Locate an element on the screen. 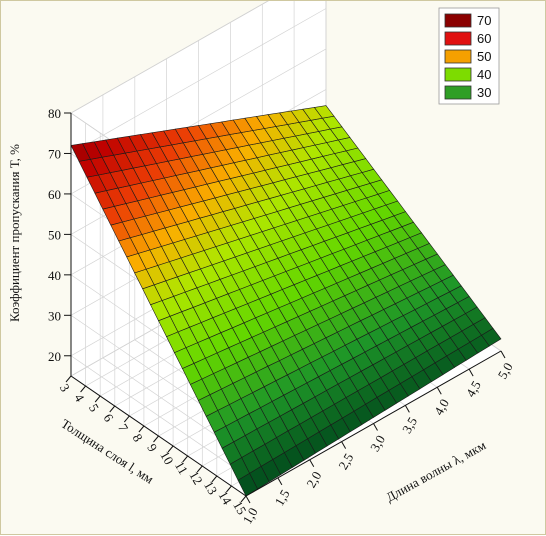 This screenshot has height=536, width=546. y-tick-label: 6 is located at coordinates (109, 418).